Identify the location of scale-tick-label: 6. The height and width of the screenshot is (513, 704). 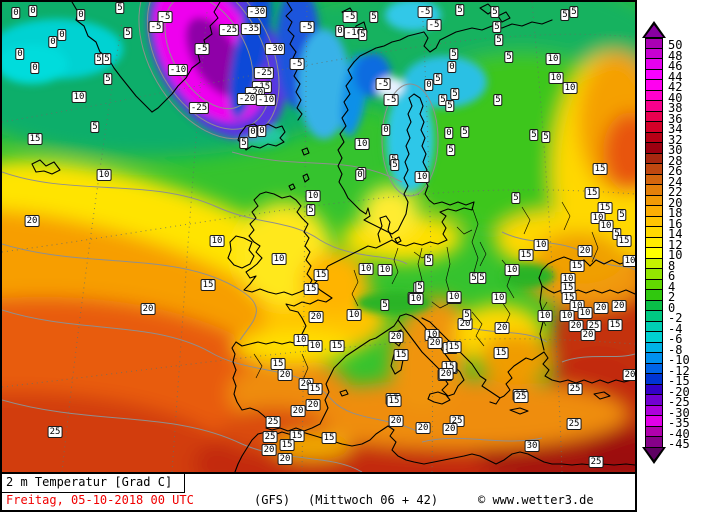
(672, 276).